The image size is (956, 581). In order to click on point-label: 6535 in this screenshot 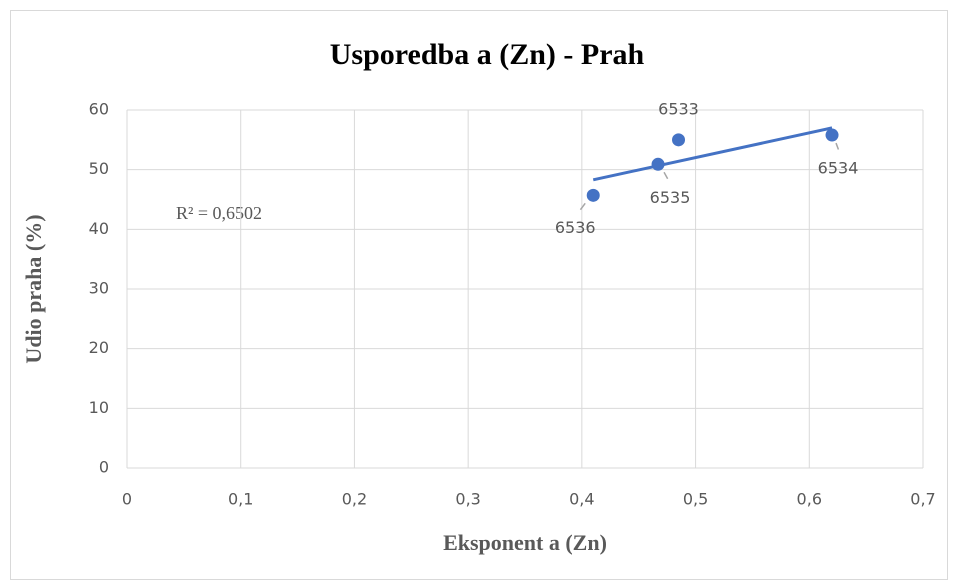, I will do `click(670, 197)`.